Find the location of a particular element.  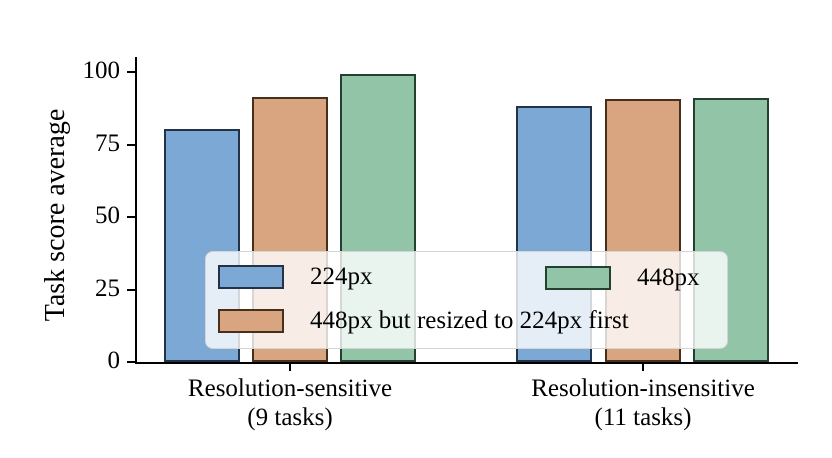

x-tick-label-resolution-insensitive: Resolution-insensitive (11 tasks) is located at coordinates (643, 403).